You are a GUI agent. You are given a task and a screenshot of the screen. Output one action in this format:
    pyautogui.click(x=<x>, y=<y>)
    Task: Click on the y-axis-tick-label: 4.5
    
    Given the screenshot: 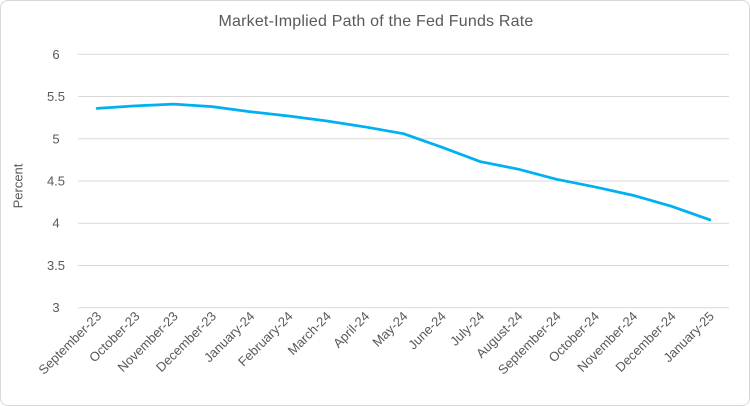 What is the action you would take?
    pyautogui.click(x=56, y=181)
    